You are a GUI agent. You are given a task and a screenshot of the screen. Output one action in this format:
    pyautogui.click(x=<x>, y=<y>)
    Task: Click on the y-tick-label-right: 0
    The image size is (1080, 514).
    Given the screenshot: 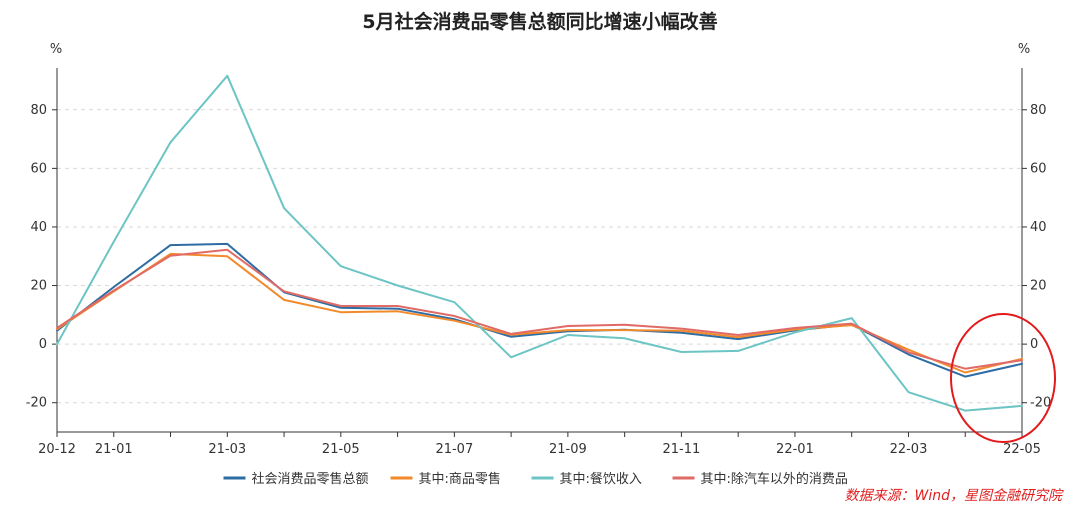 What is the action you would take?
    pyautogui.click(x=1034, y=344)
    